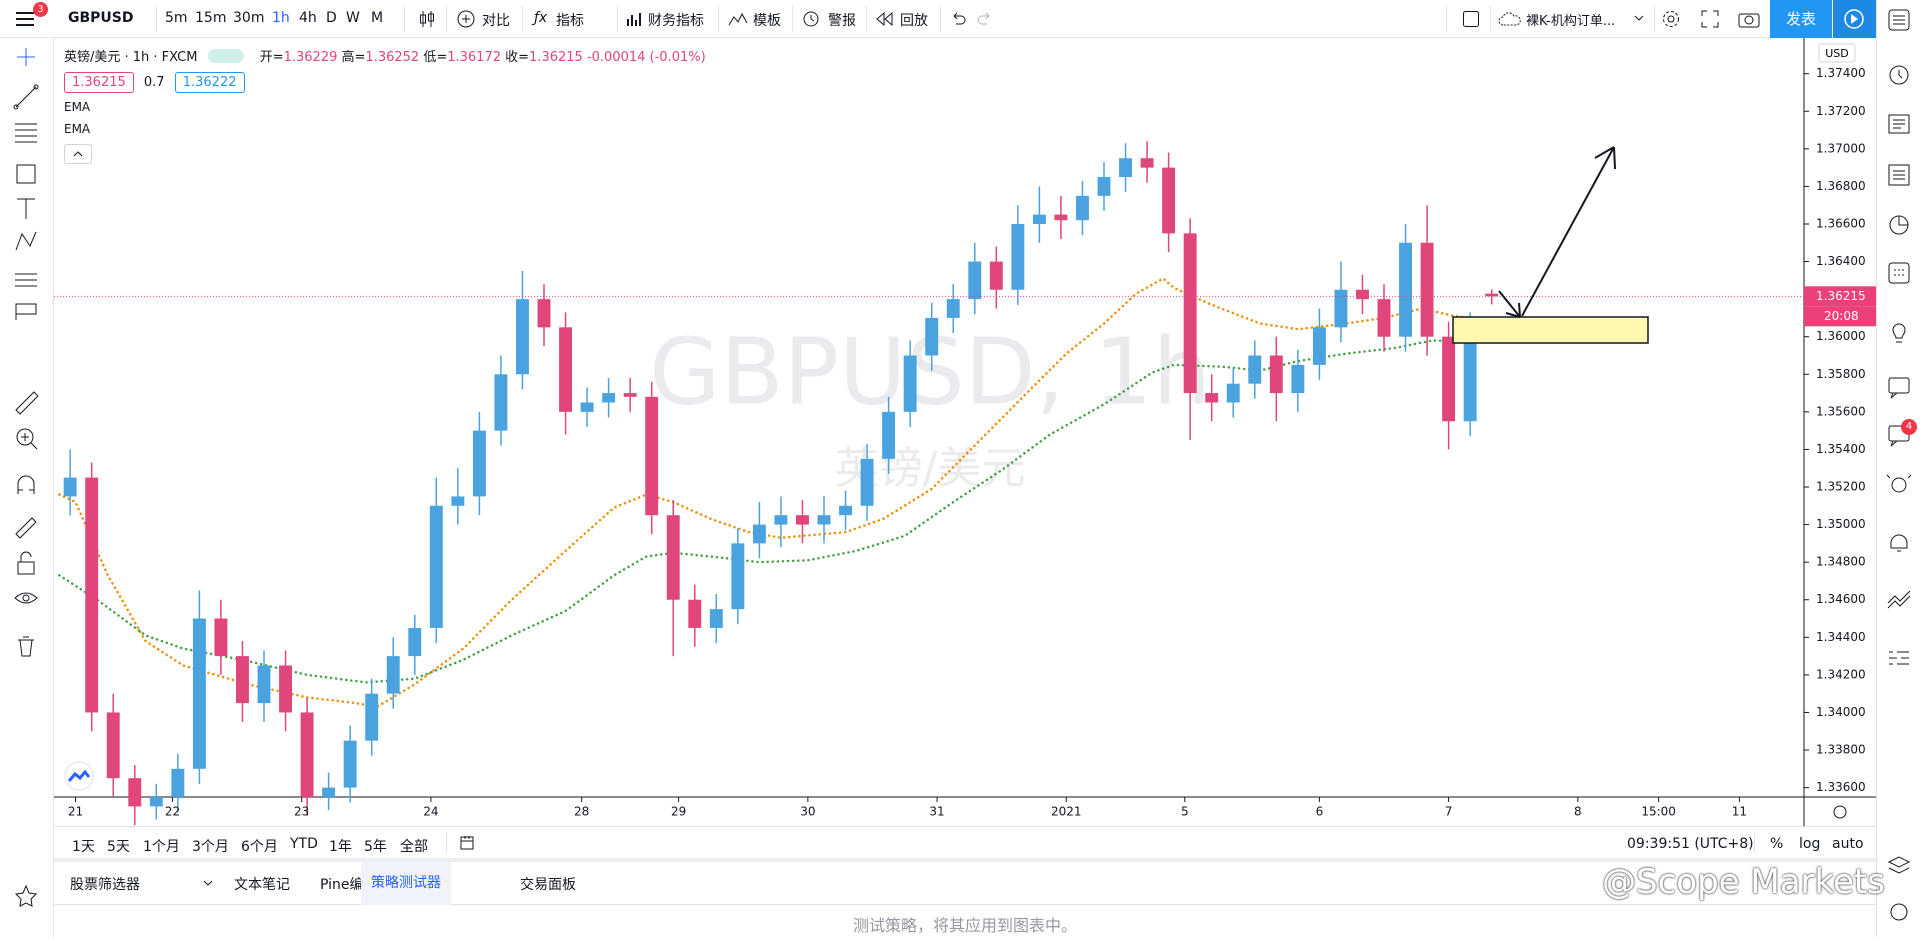  What do you see at coordinates (25, 19) in the screenshot?
I see `menu-icon` at bounding box center [25, 19].